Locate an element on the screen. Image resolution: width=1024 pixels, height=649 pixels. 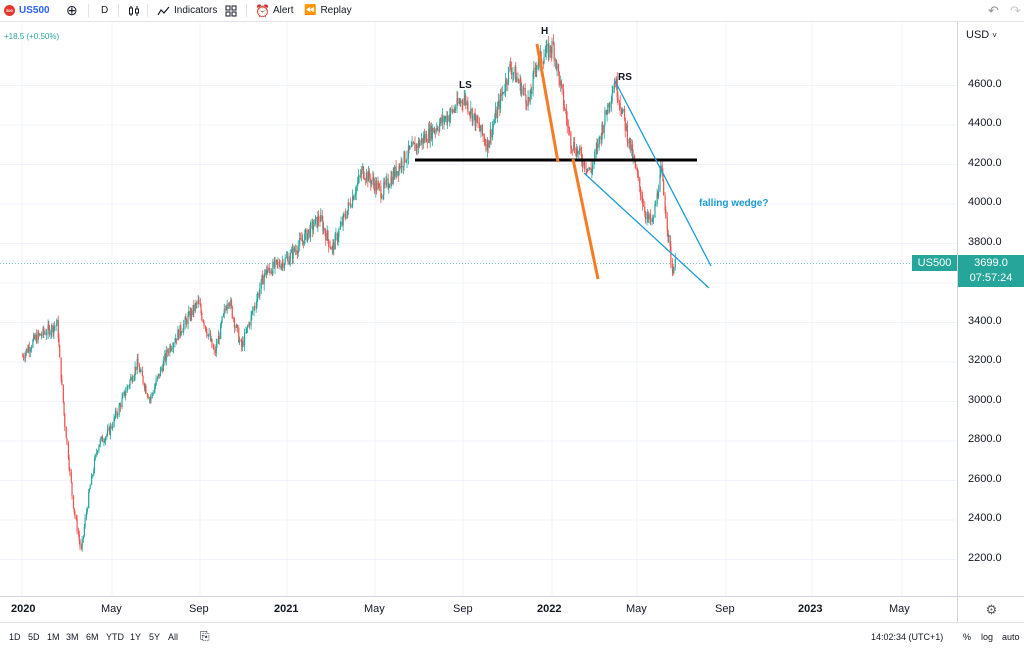
alert-button: ⏰ Alert is located at coordinates (274, 10).